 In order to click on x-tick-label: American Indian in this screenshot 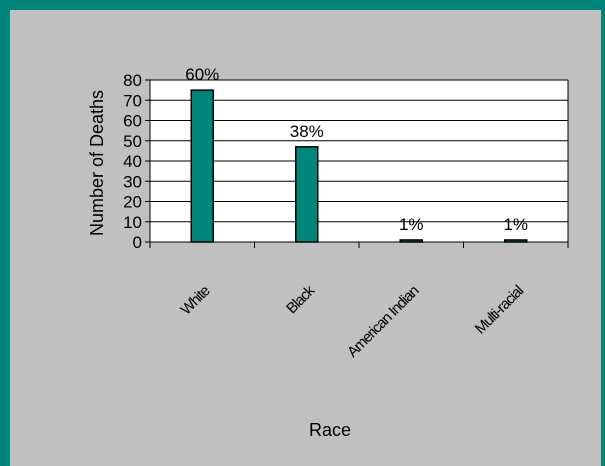, I will do `click(383, 321)`.